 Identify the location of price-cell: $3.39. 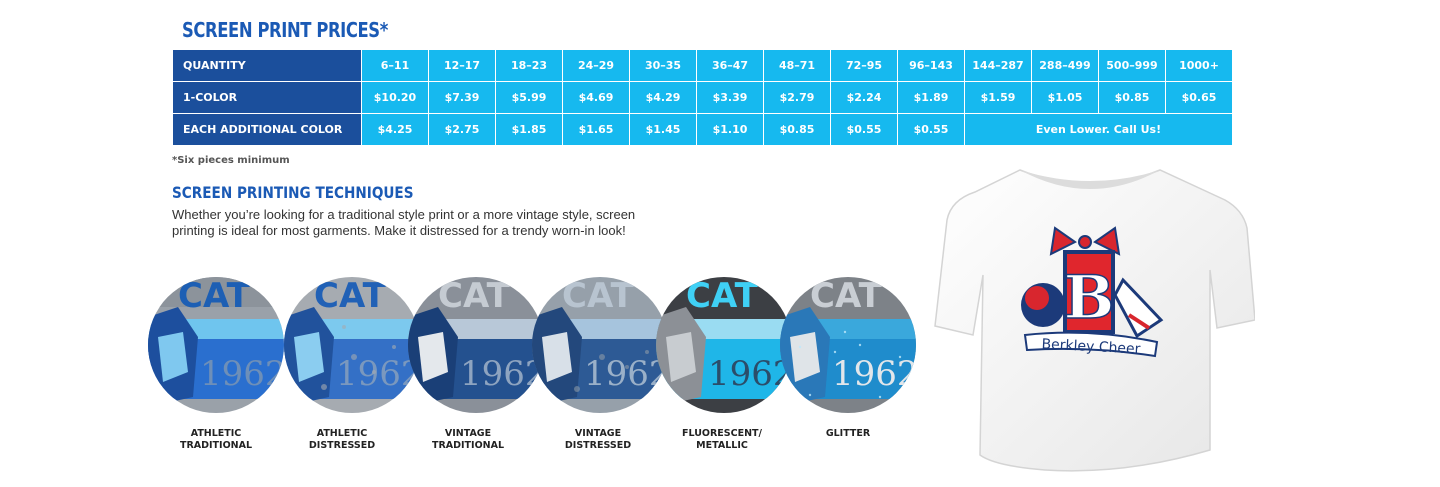
(730, 97).